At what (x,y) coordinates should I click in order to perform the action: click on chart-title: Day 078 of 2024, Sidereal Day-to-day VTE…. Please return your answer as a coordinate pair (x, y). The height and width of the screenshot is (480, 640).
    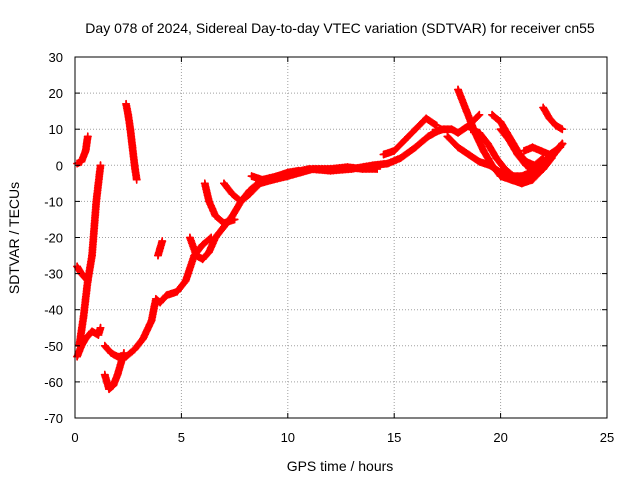
    Looking at the image, I should click on (340, 28).